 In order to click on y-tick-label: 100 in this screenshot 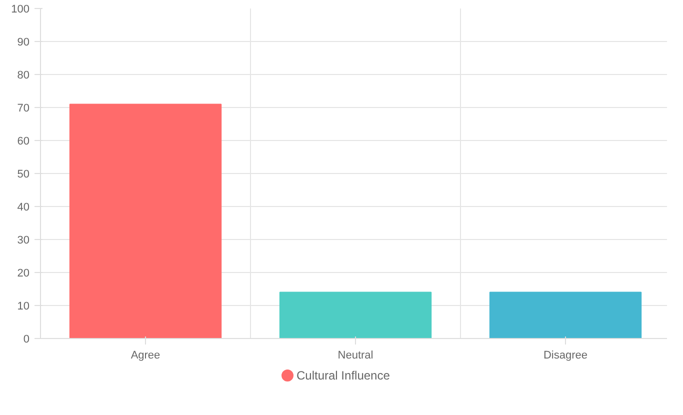, I will do `click(20, 10)`.